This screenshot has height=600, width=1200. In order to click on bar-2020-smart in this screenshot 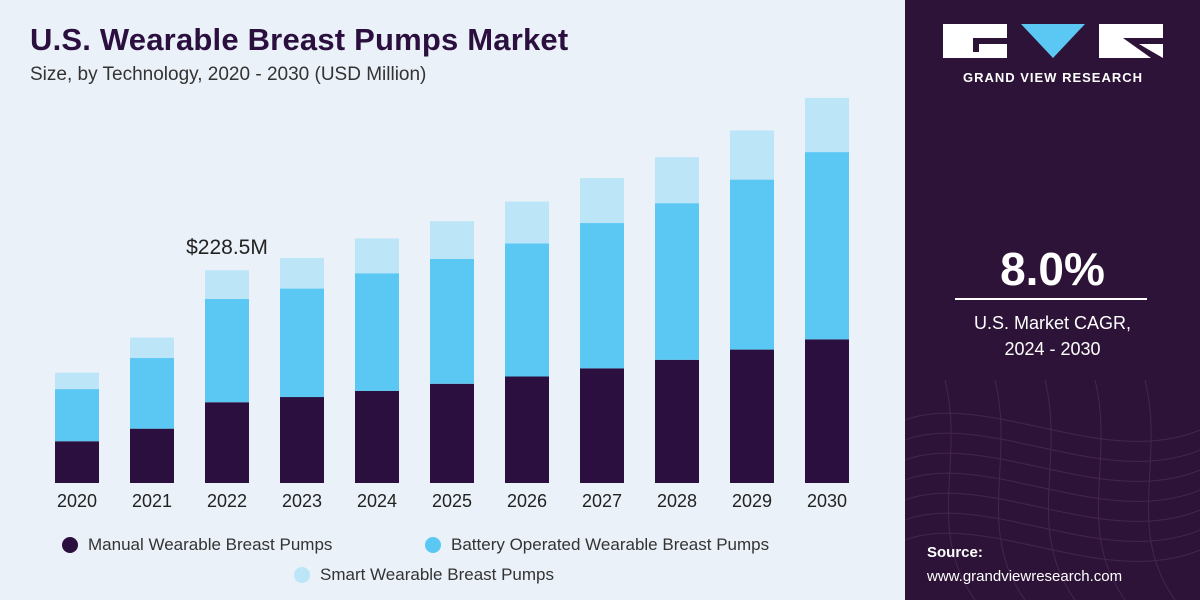, I will do `click(77, 381)`.